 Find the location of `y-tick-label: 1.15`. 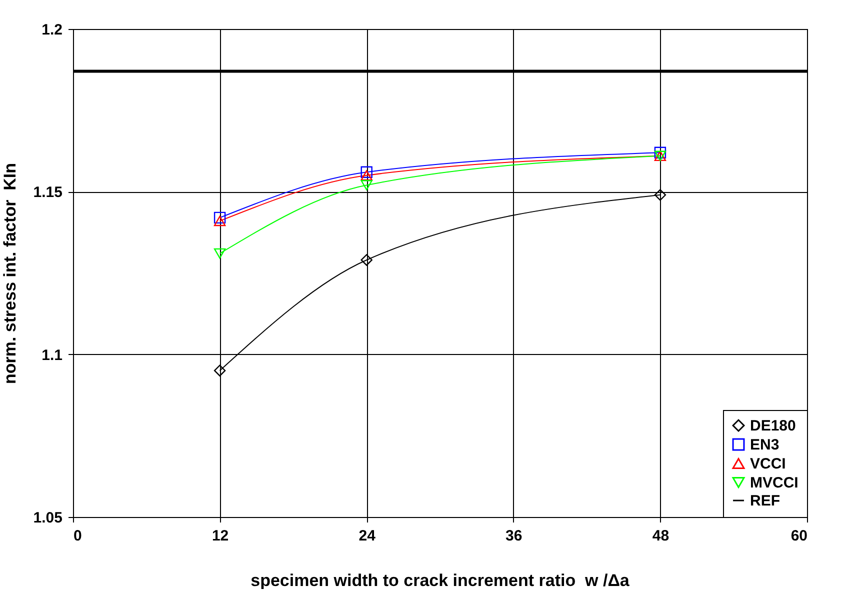

y-tick-label: 1.15 is located at coordinates (47, 193).